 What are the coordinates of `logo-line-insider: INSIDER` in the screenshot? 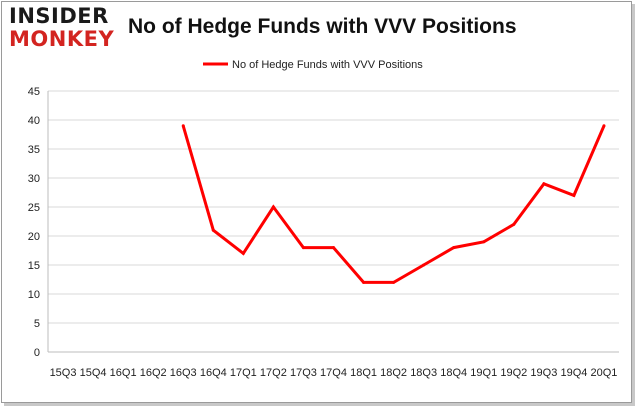 It's located at (59, 16).